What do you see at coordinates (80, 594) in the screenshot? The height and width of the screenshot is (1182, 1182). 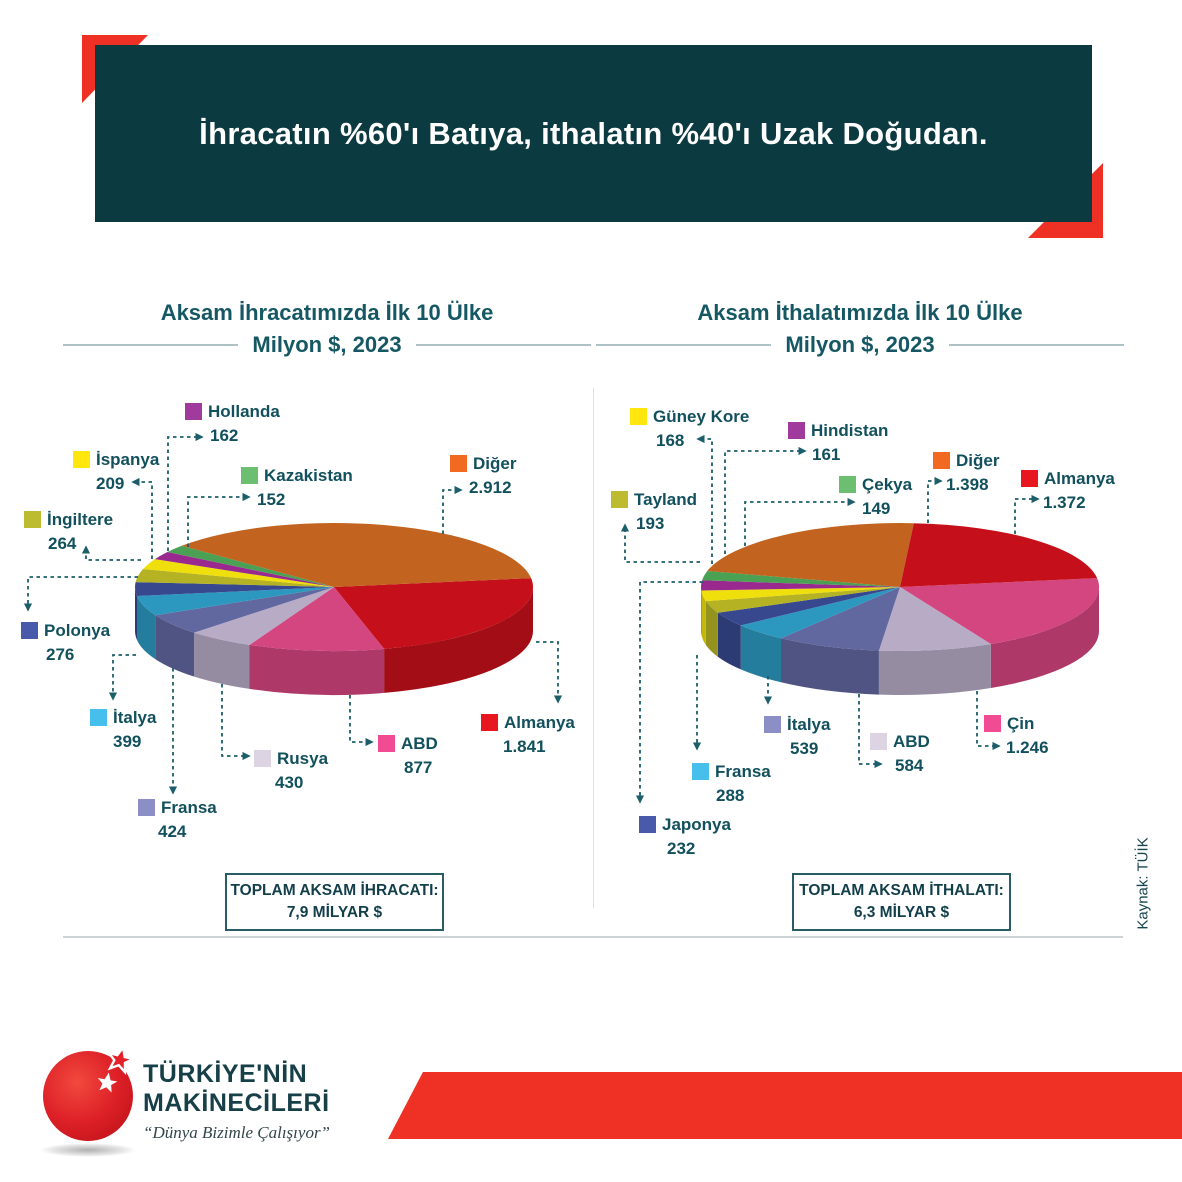 I see `leader-export-polonya` at bounding box center [80, 594].